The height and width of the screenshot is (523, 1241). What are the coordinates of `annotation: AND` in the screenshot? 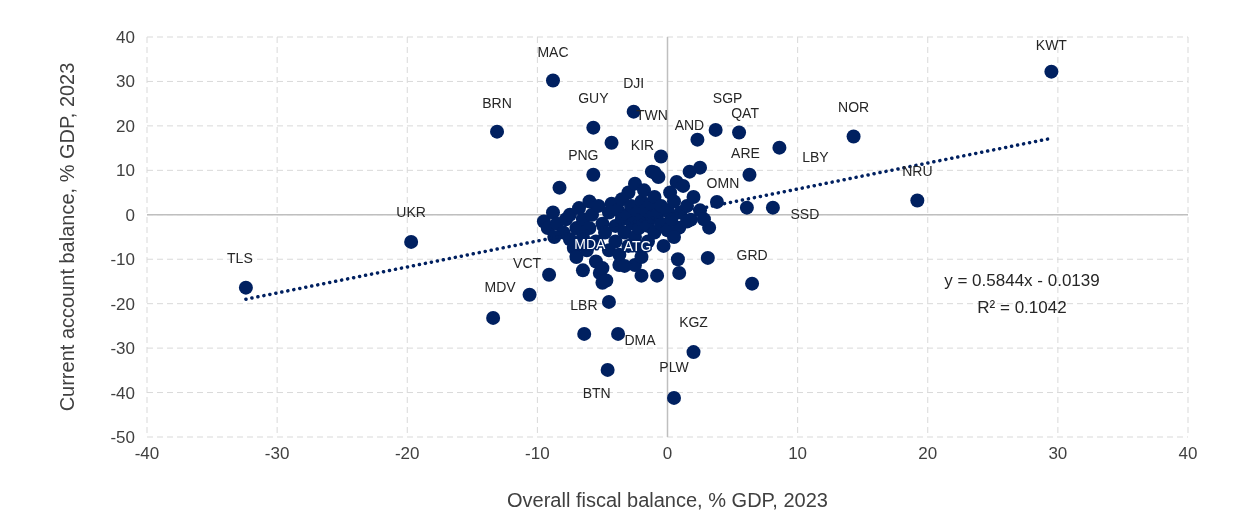 It's located at (689, 124).